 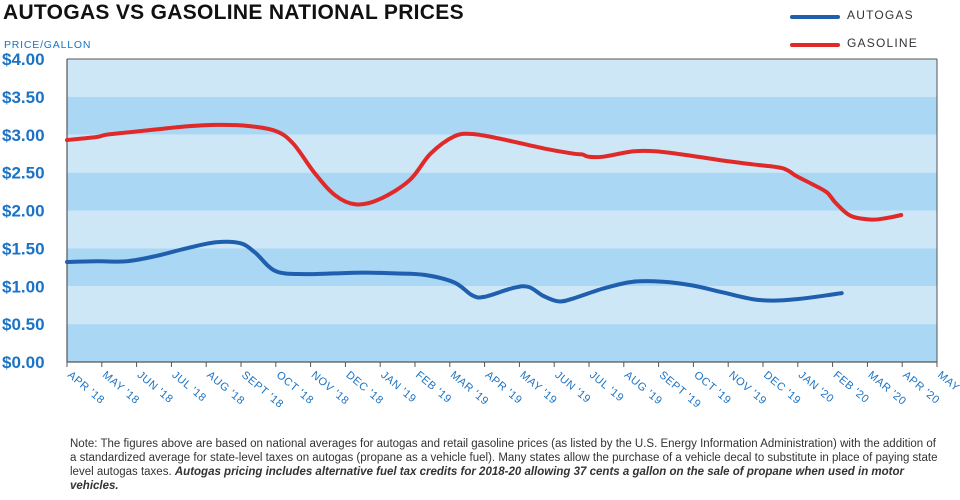 I want to click on y-tick-label: $1.50, so click(x=23, y=248).